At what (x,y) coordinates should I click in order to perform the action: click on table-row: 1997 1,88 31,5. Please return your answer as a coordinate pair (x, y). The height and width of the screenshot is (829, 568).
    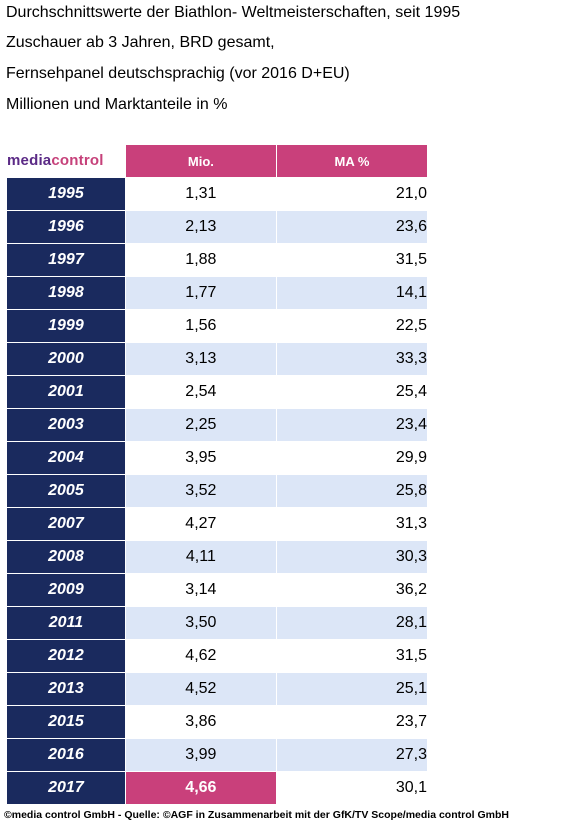
    Looking at the image, I should click on (217, 260).